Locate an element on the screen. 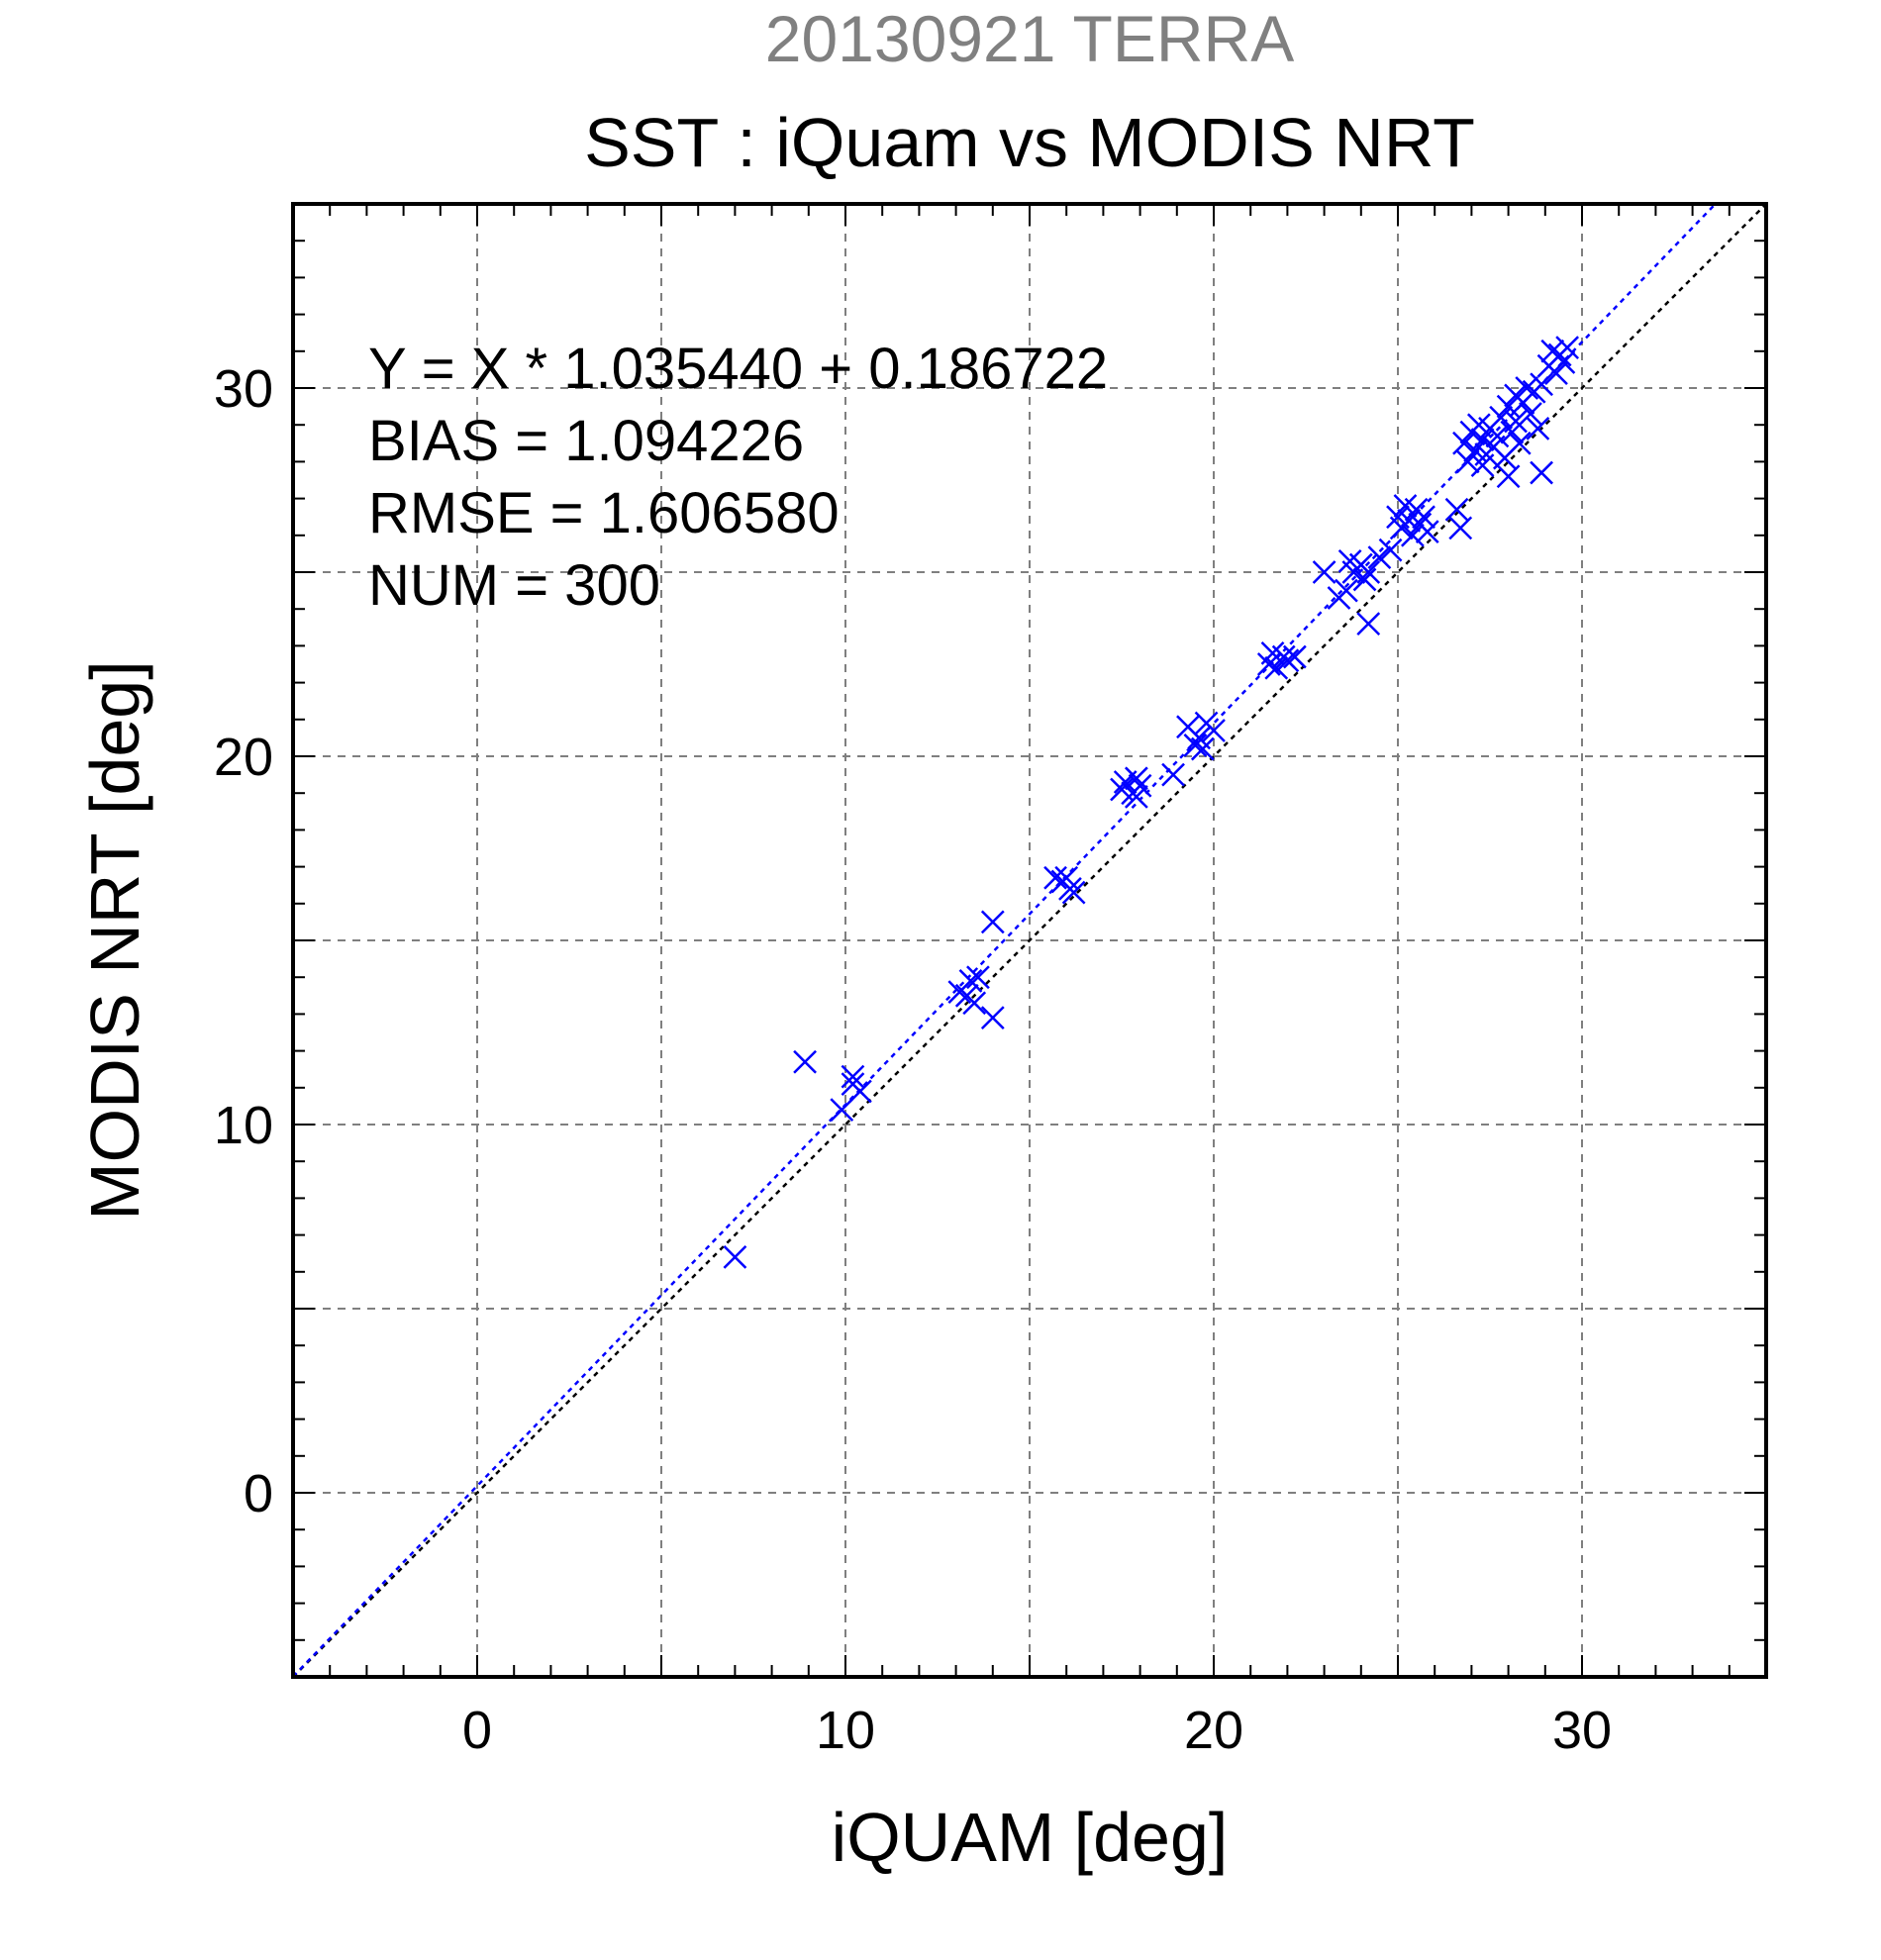 Image resolution: width=1881 pixels, height=1960 pixels. stats-line: Y = X * 1.035440 + 0.186722 is located at coordinates (738, 369).